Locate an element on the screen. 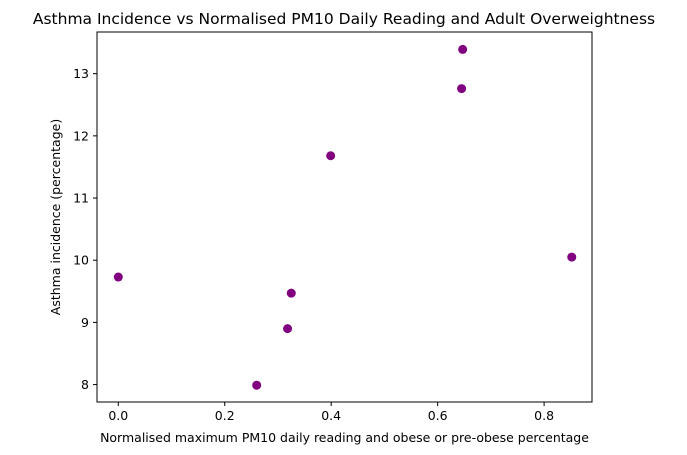 This screenshot has width=687, height=455. y-axis-label: Asthma incidence (percentage) is located at coordinates (55, 217).